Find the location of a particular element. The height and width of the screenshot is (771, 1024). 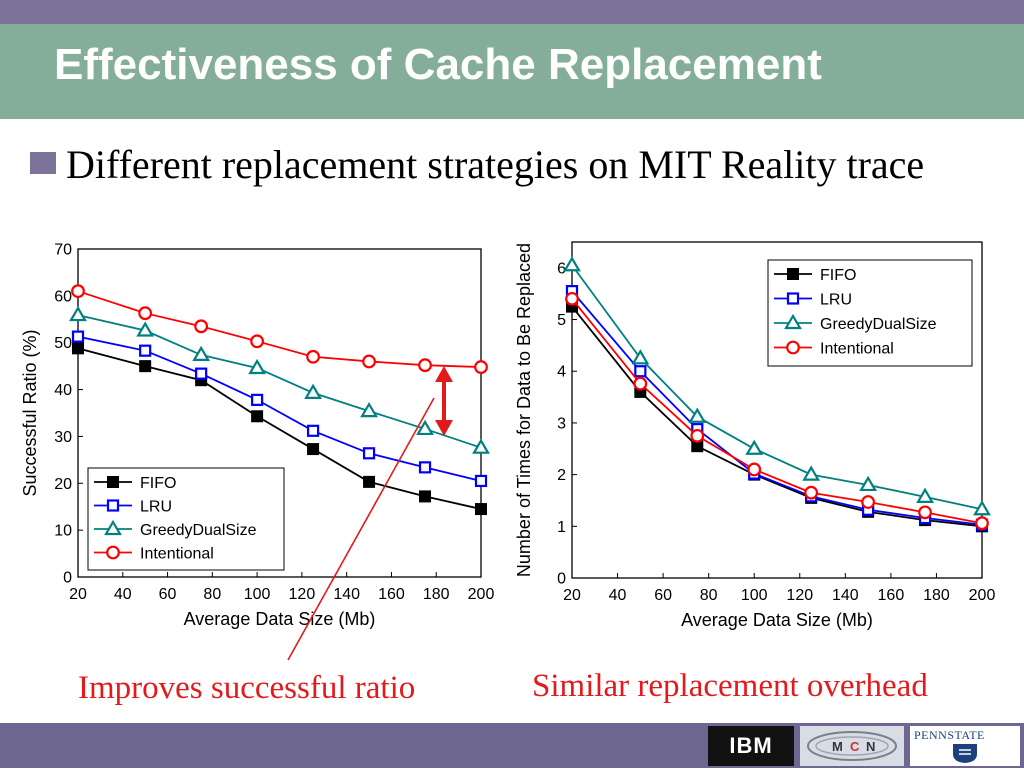

mcn-logo: M C N is located at coordinates (852, 746).